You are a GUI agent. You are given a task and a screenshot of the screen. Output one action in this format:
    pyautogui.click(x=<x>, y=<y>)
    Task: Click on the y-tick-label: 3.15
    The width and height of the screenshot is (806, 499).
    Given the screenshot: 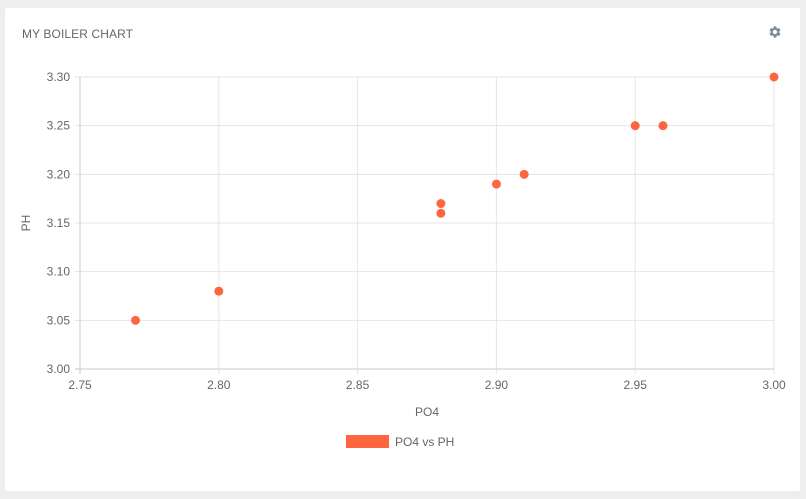 What is the action you would take?
    pyautogui.click(x=59, y=223)
    